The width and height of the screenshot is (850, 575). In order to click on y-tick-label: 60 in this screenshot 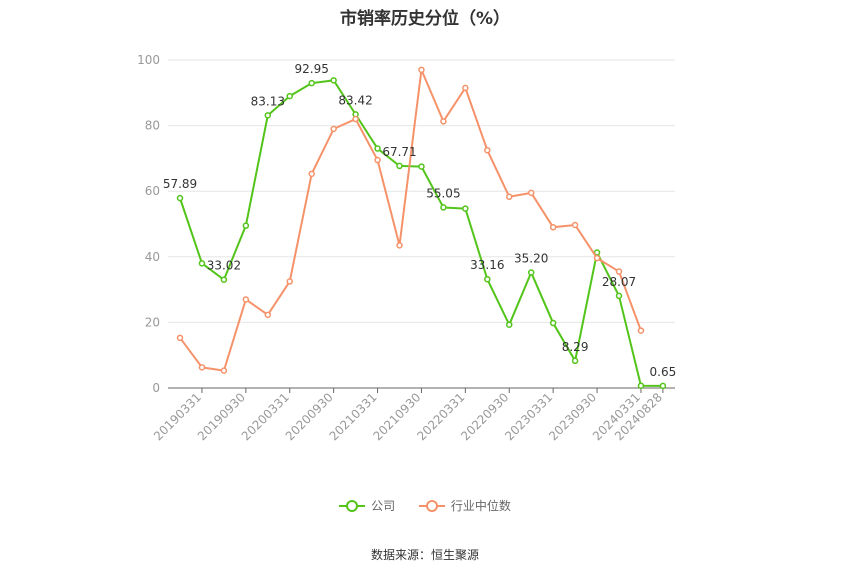, I will do `click(152, 191)`.